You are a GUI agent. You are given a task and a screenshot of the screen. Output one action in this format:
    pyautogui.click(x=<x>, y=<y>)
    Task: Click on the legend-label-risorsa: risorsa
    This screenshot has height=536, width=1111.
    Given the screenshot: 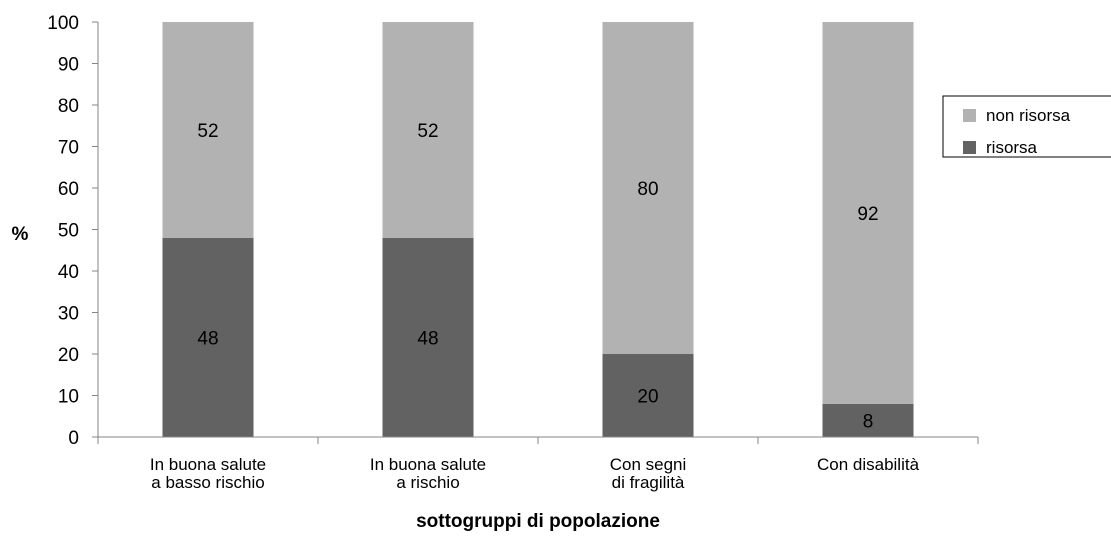 What is the action you would take?
    pyautogui.click(x=1012, y=147)
    